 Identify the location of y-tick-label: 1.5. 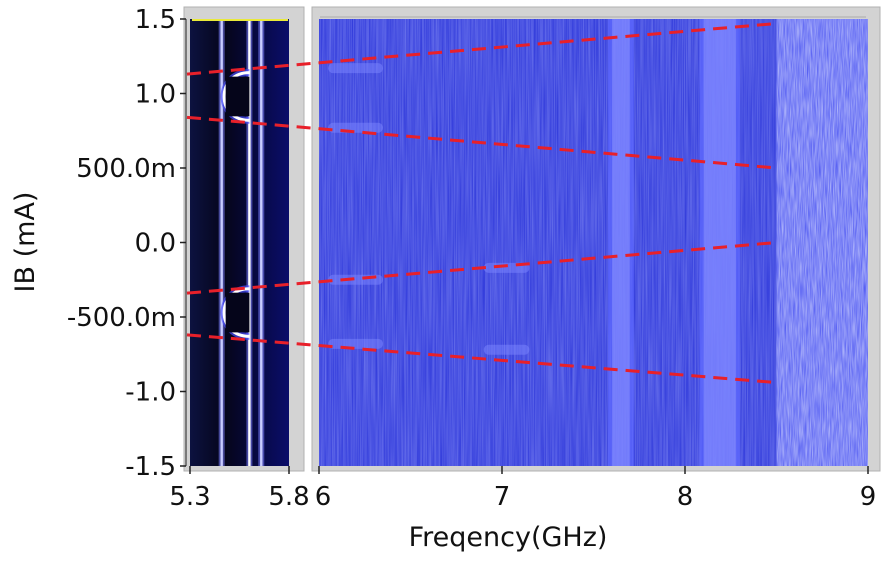
(155, 20).